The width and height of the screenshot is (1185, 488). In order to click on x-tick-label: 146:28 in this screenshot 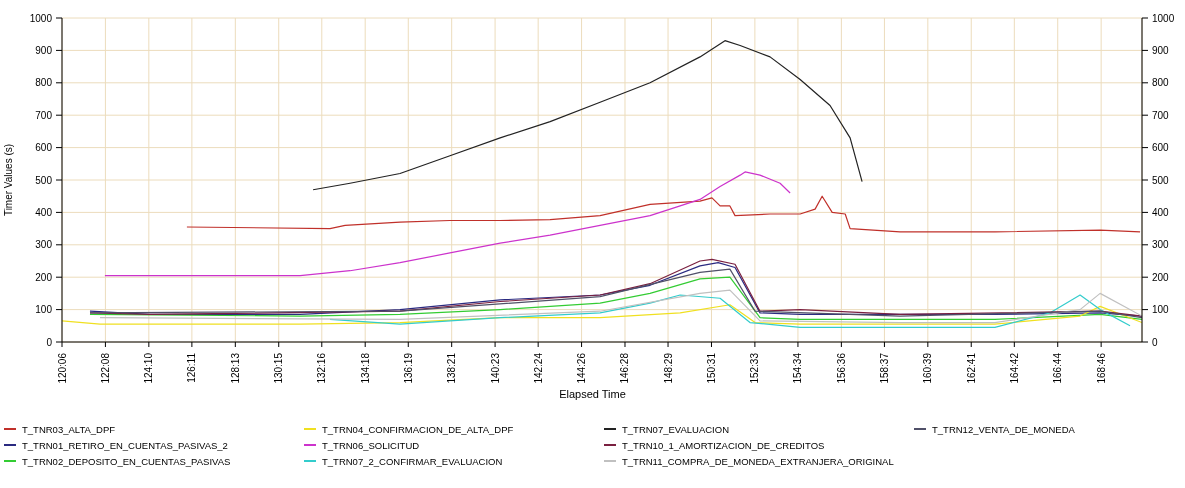, I will do `click(625, 368)`.